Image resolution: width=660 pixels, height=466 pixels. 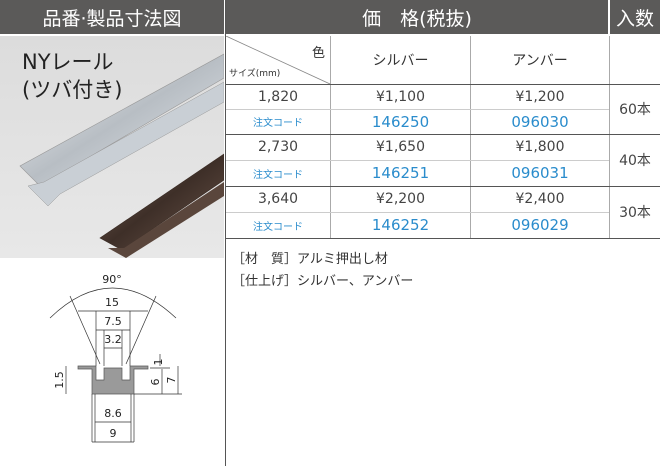 I want to click on dim-label: 9, so click(x=113, y=433).